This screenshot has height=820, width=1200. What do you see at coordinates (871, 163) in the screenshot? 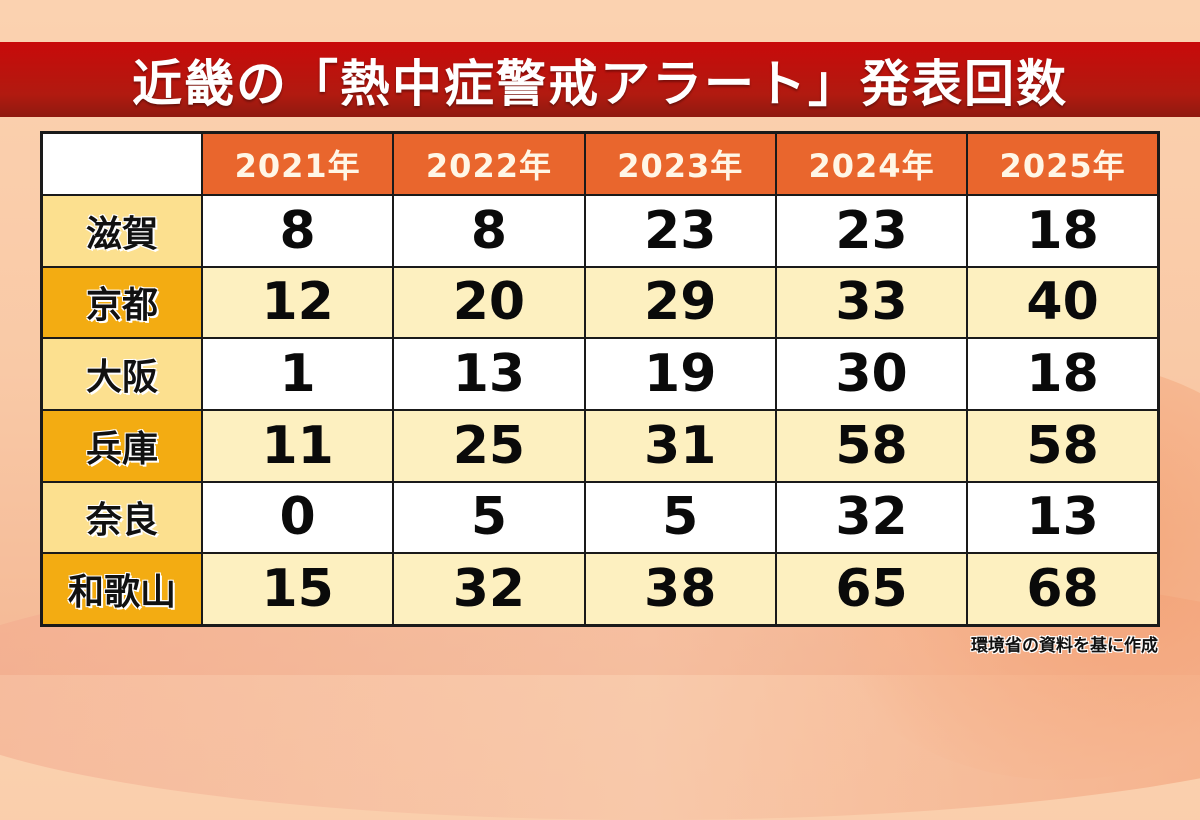
I see `column-header-2024: 2024年` at bounding box center [871, 163].